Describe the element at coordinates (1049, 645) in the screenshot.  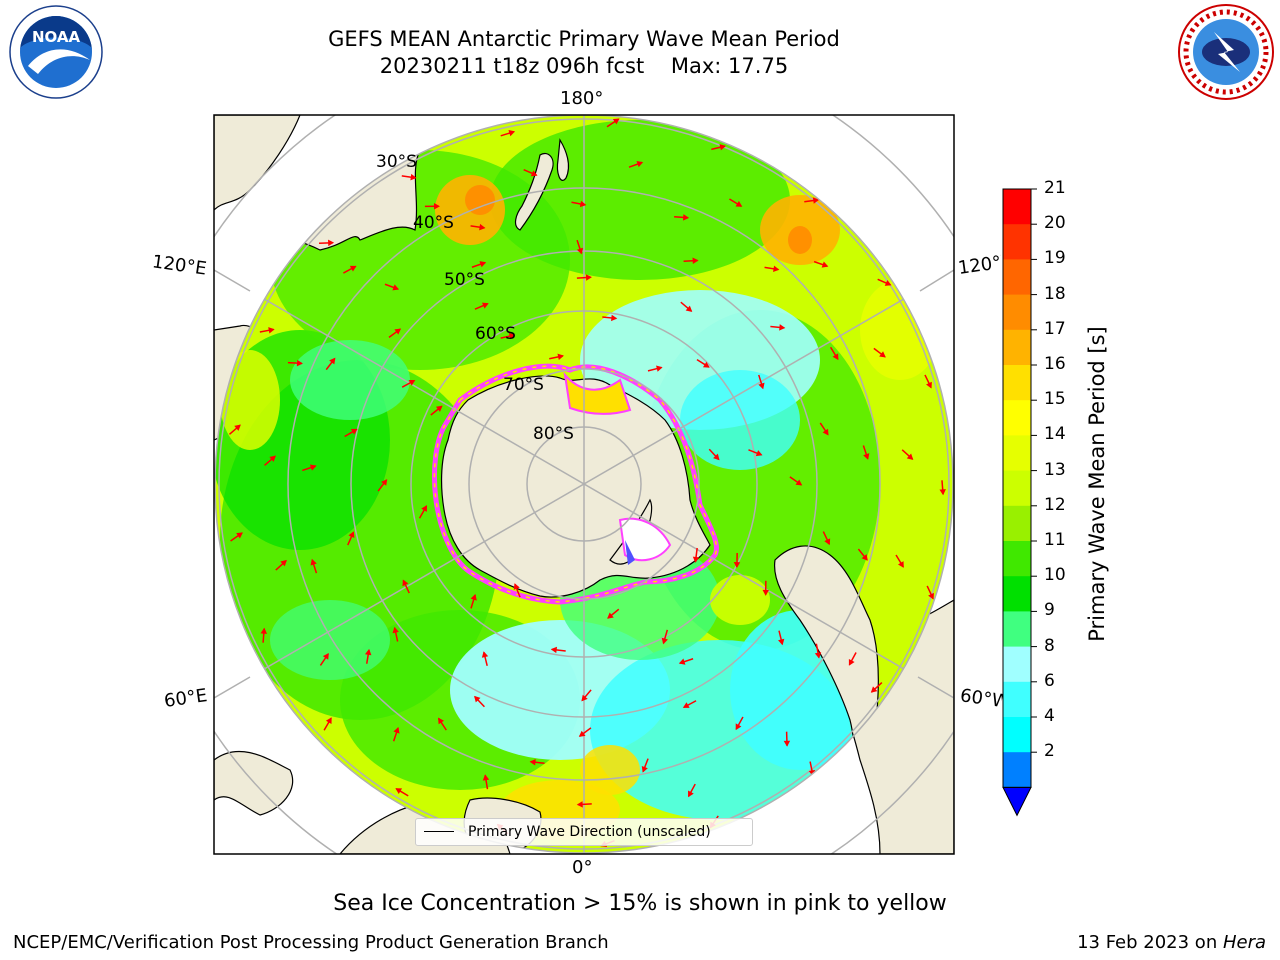
I see `colorbar-tick-label: 8` at that location.